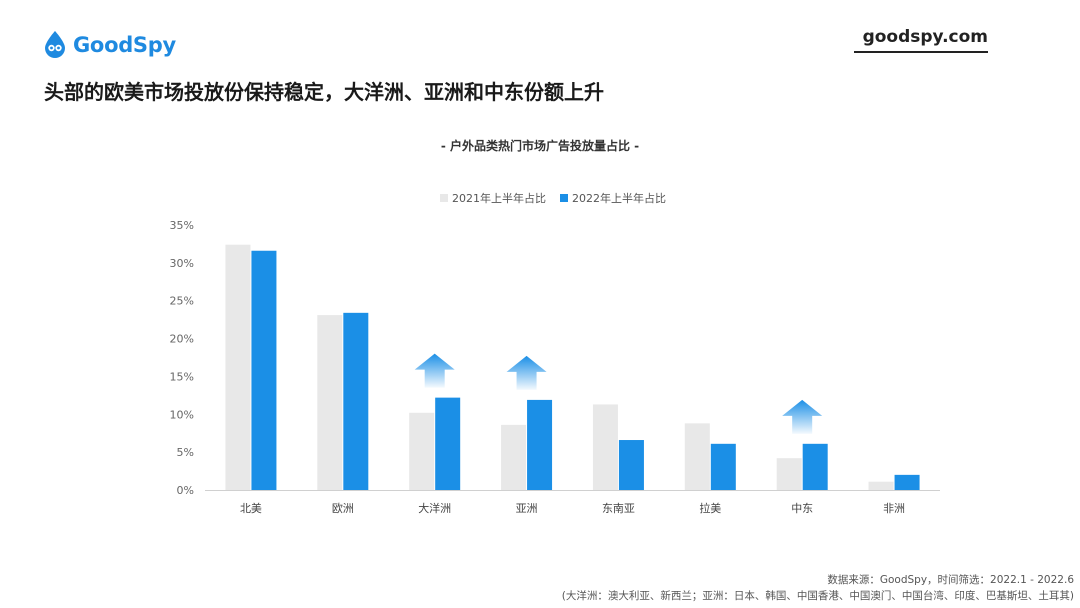  I want to click on x-tick-label: 东南亚, so click(618, 508).